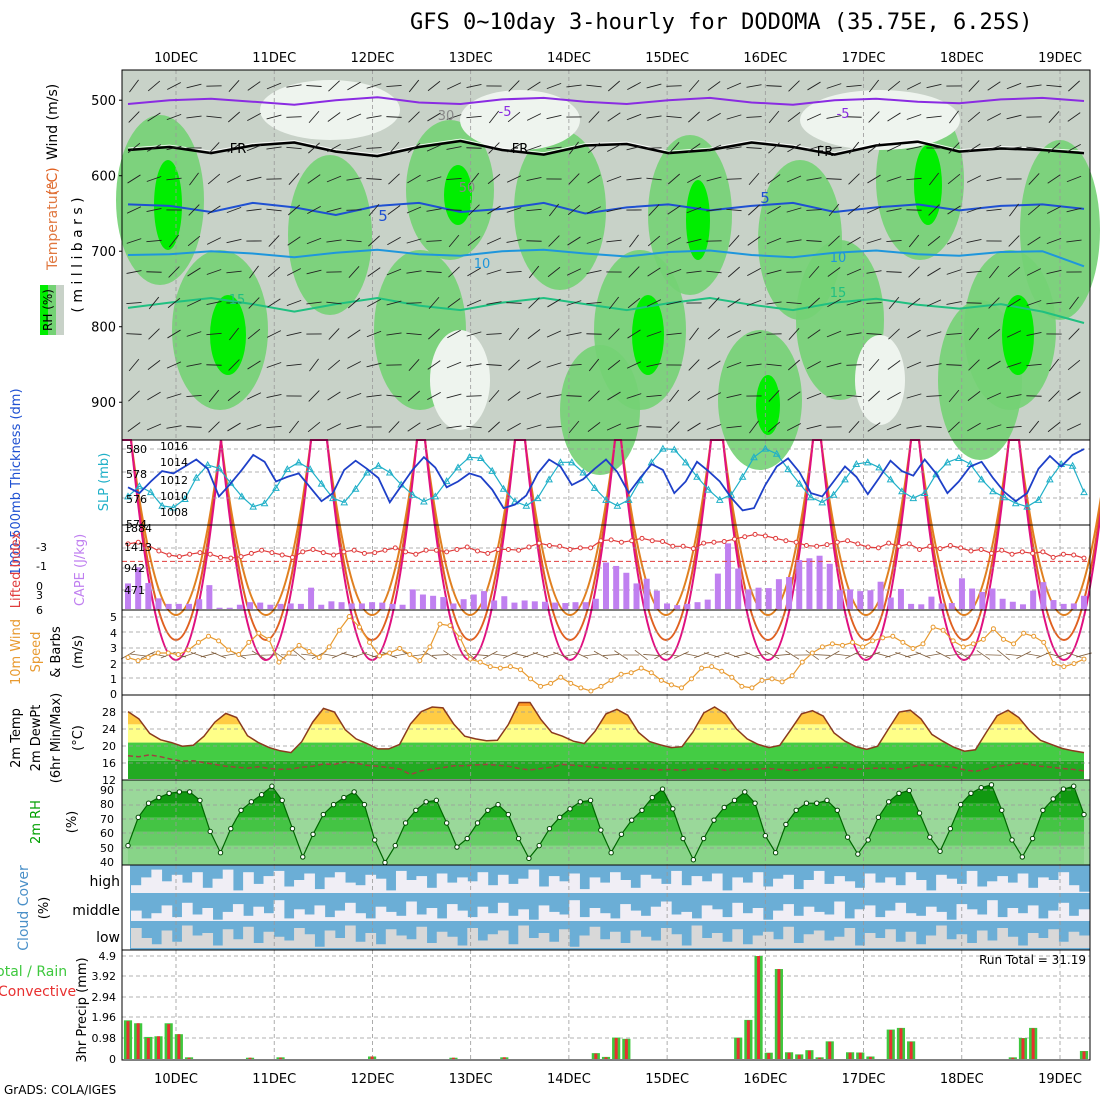  Describe the element at coordinates (24, 908) in the screenshot. I see `cloud-axis-label: Cloud Cover` at that location.